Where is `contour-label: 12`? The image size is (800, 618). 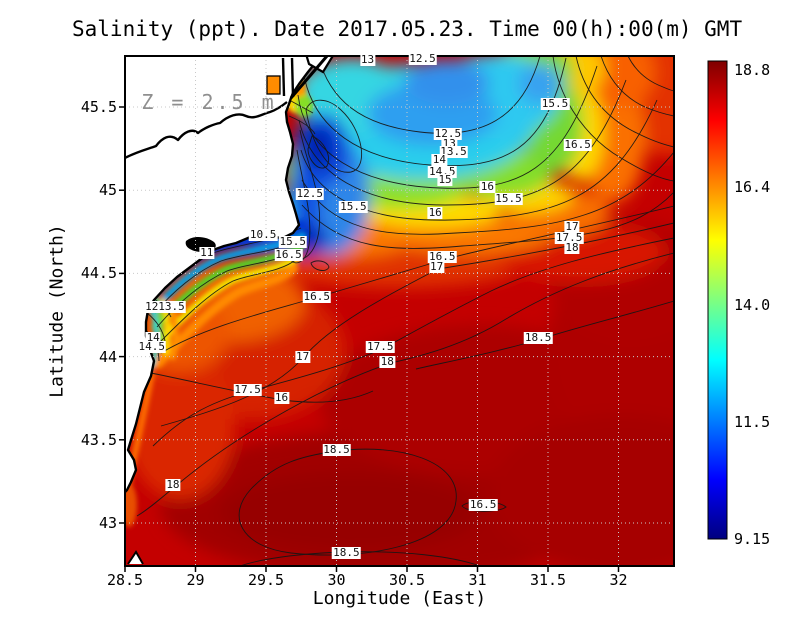 contour-label: 12 is located at coordinates (152, 306).